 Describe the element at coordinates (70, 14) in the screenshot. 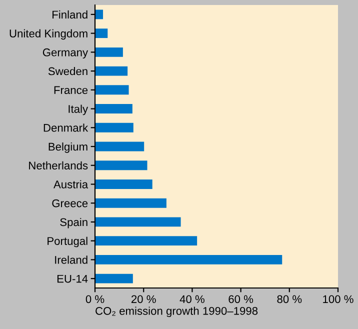

I see `y-tick-label: Finland` at that location.